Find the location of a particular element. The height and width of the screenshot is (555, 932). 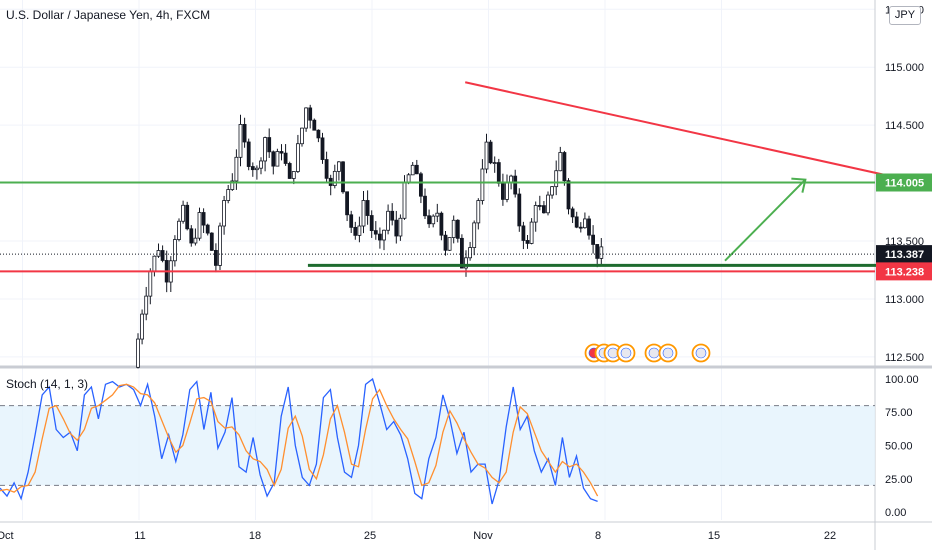

price-label: 113.238 is located at coordinates (904, 272).